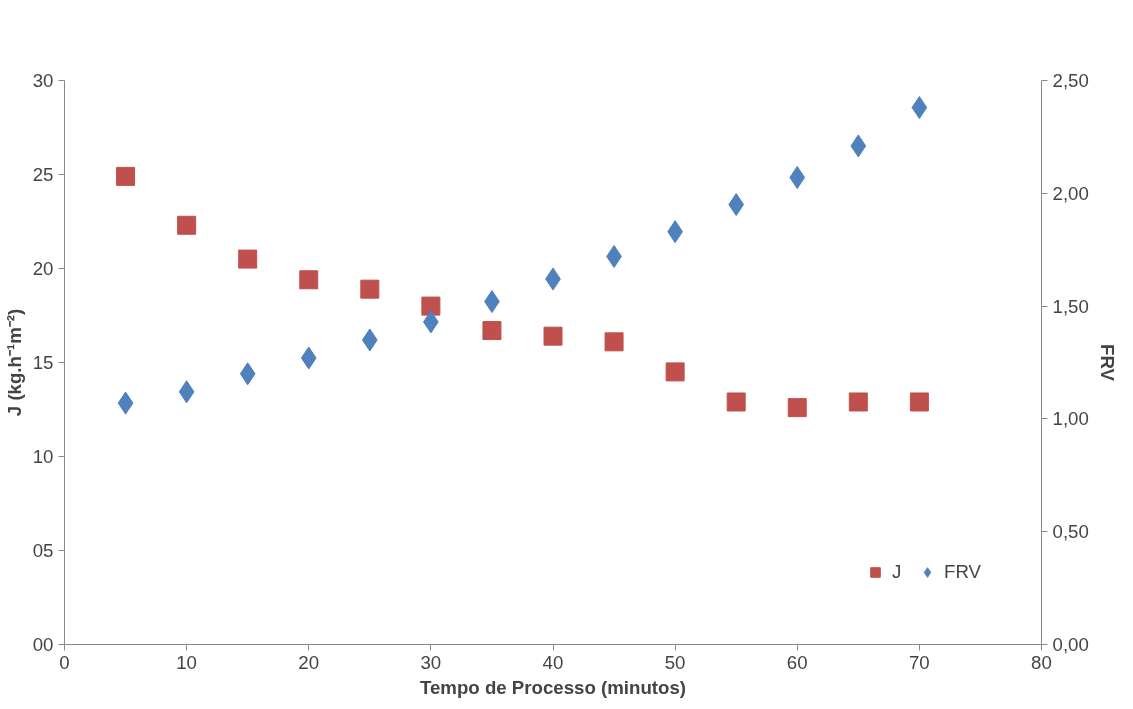 The image size is (1133, 709). I want to click on y-tick-label: 10, so click(43, 456).